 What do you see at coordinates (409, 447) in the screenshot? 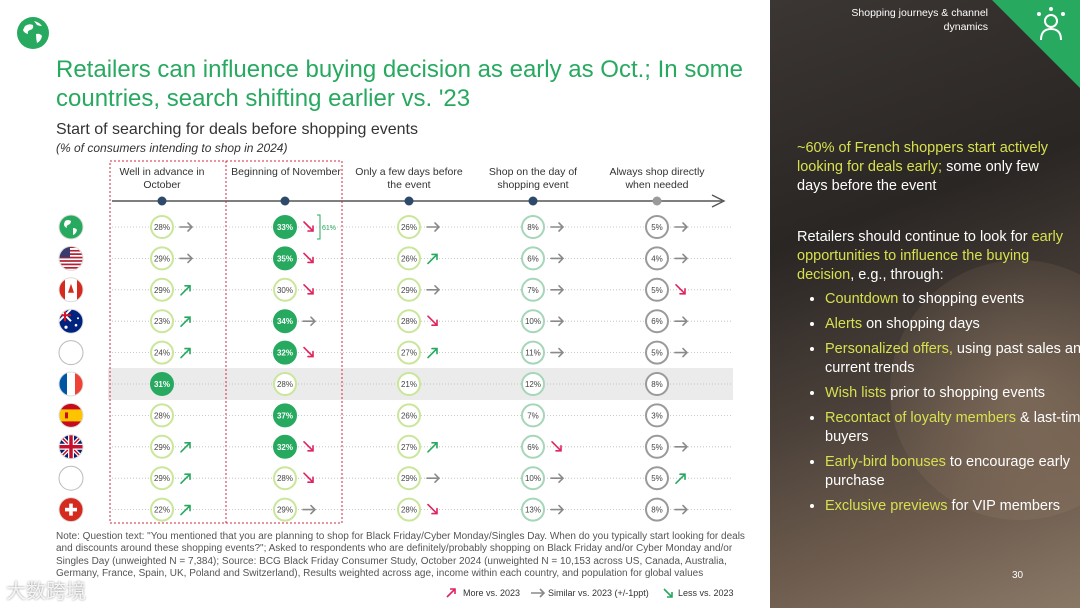
I see `value-label: 27%` at bounding box center [409, 447].